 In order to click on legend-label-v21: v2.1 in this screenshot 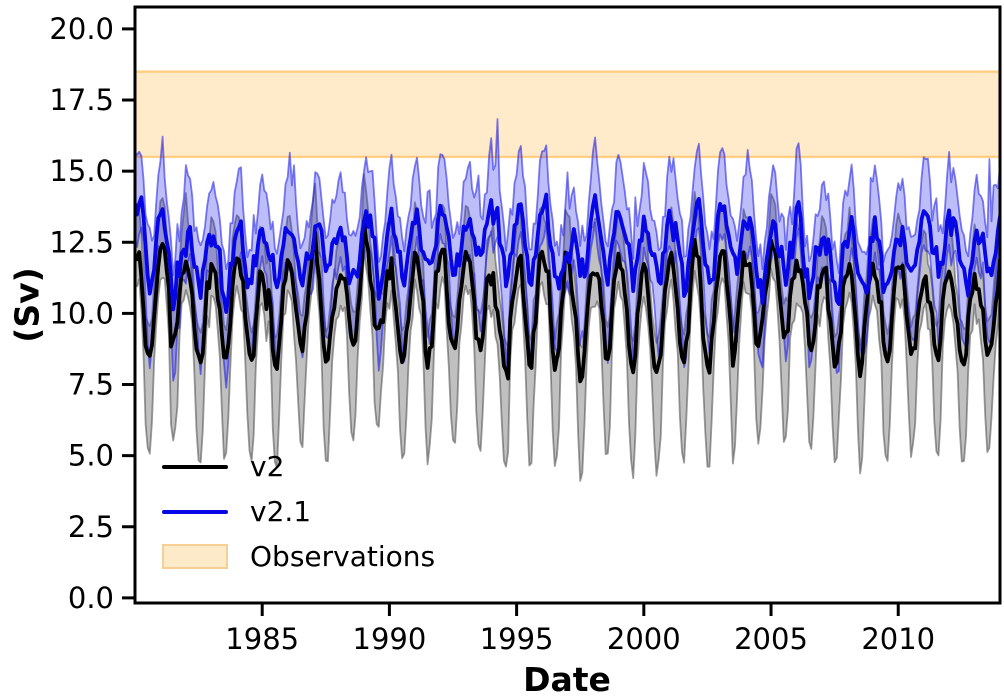, I will do `click(281, 511)`.